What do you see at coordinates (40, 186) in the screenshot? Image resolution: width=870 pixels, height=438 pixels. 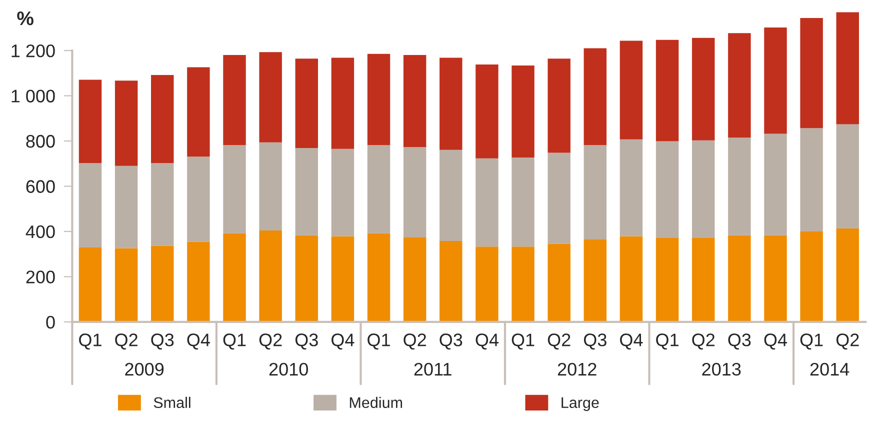 I see `y-tick-label: 600` at bounding box center [40, 186].